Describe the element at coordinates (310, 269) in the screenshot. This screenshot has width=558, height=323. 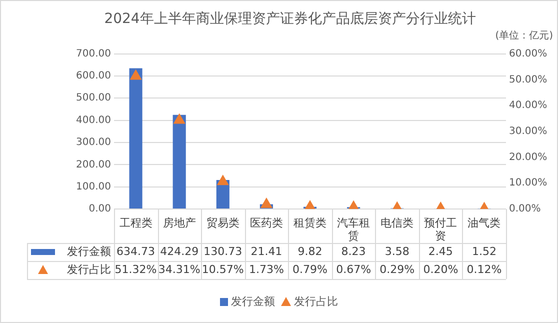
I see `data-label: 0.79%` at that location.